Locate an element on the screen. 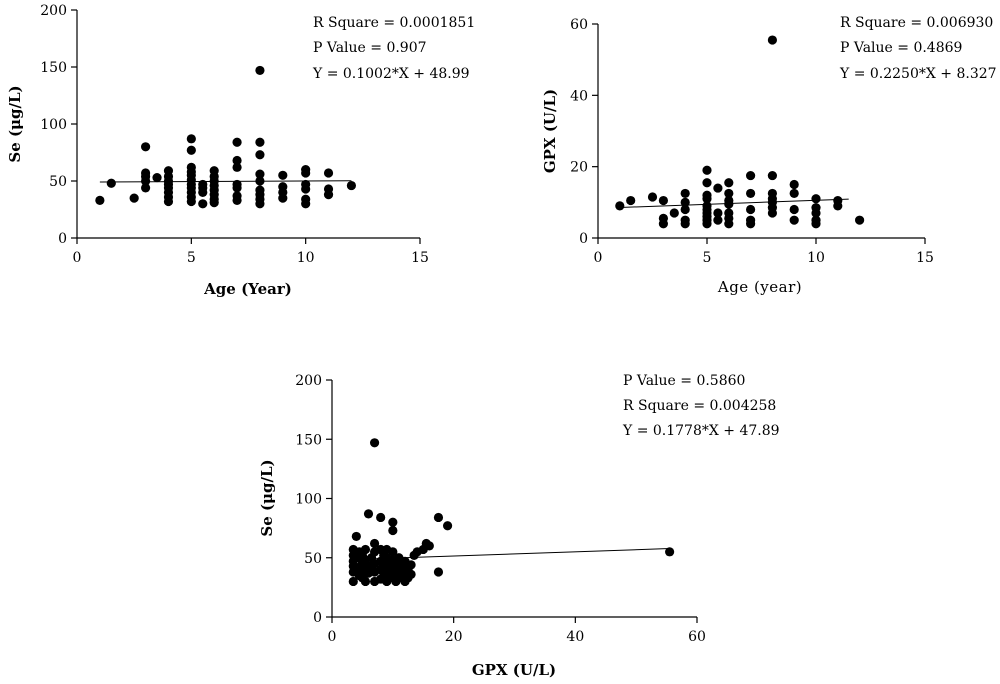 The image size is (1000, 684). x-axis-title: Age (year) is located at coordinates (759, 287).